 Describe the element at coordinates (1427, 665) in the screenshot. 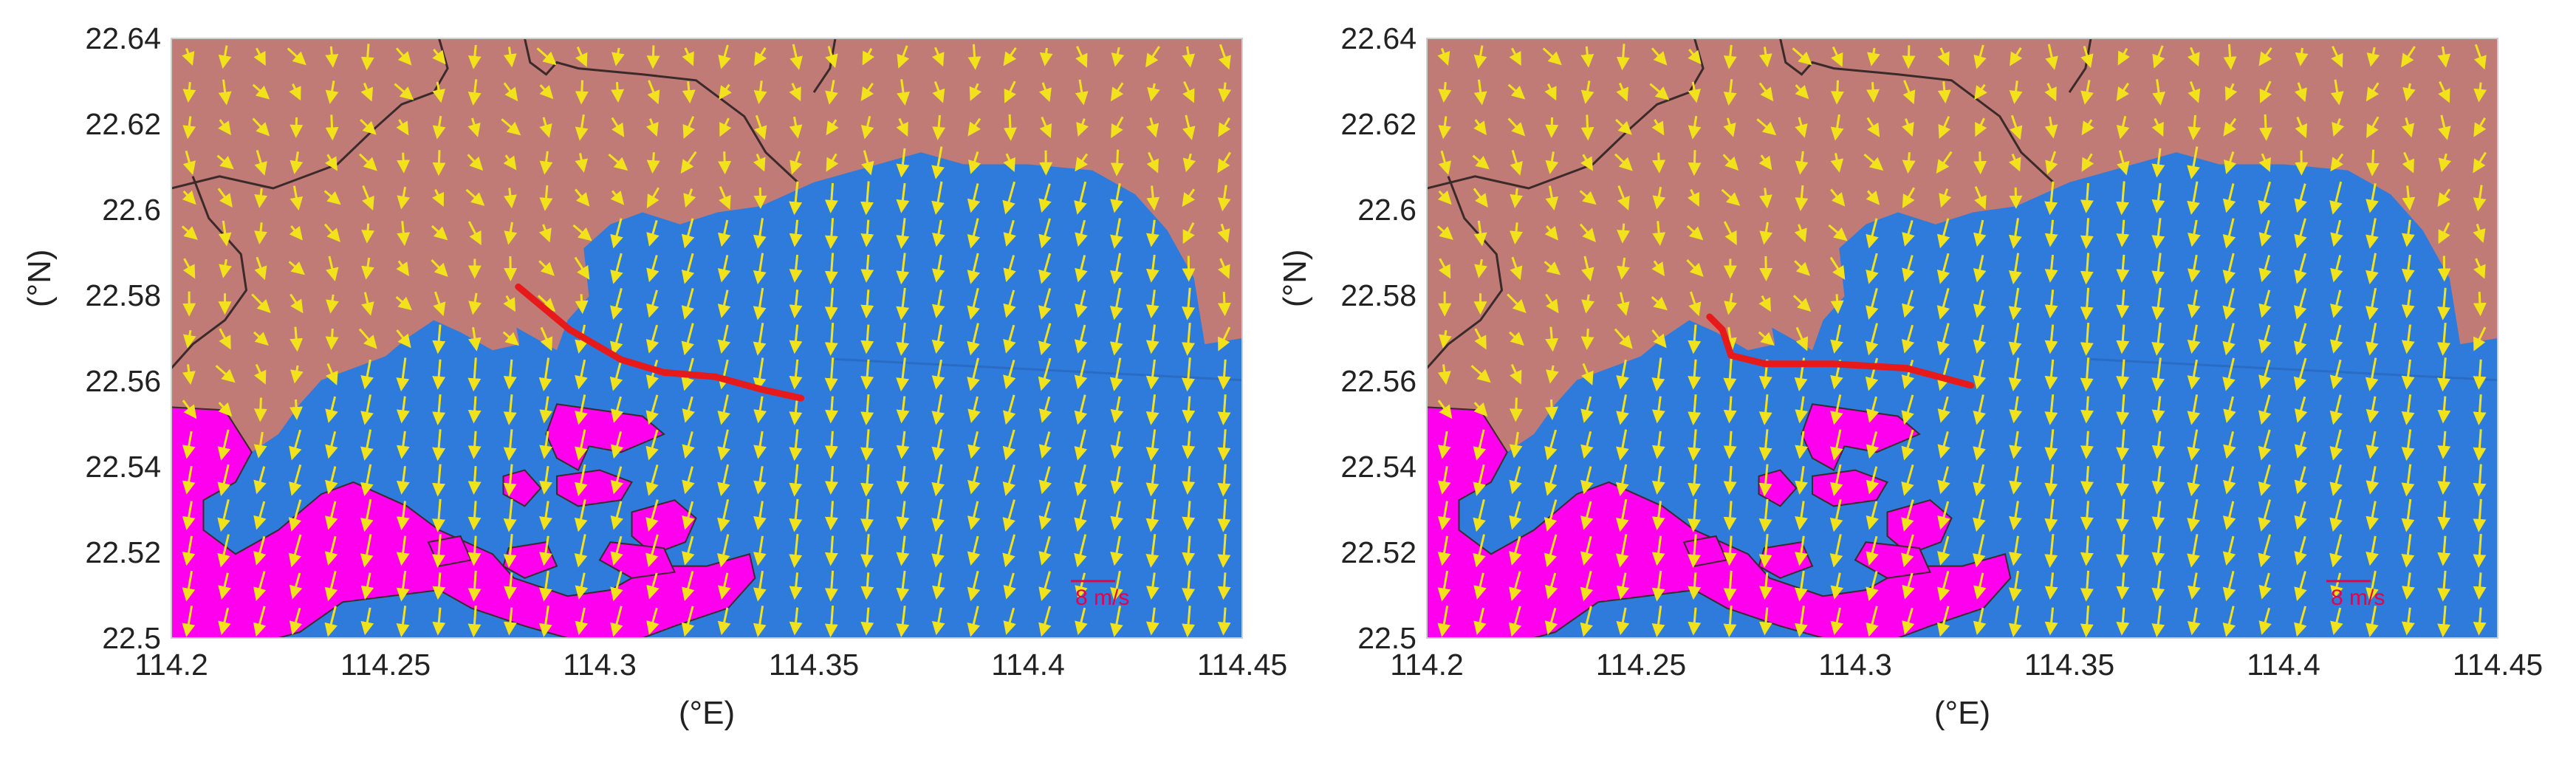

I see `x-tick-label: 114.2` at that location.